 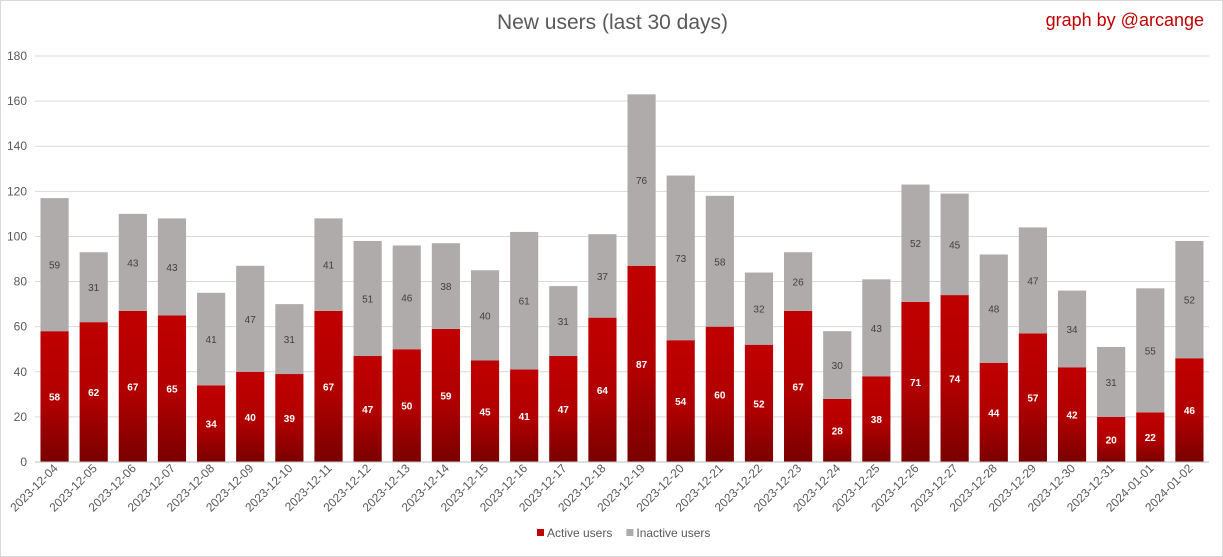 What do you see at coordinates (23, 462) in the screenshot?
I see `y-tick-label: 0` at bounding box center [23, 462].